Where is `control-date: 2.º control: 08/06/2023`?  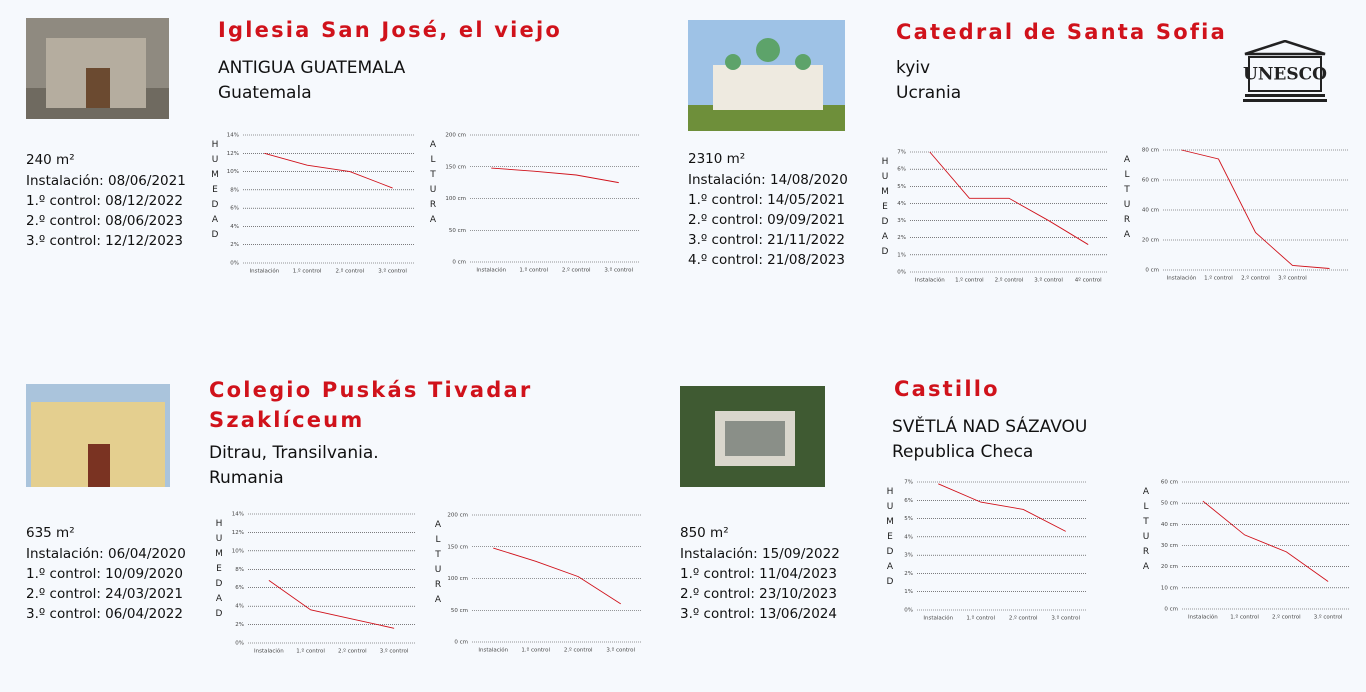
control-date: 2.º control: 08/06/2023 is located at coordinates (104, 221).